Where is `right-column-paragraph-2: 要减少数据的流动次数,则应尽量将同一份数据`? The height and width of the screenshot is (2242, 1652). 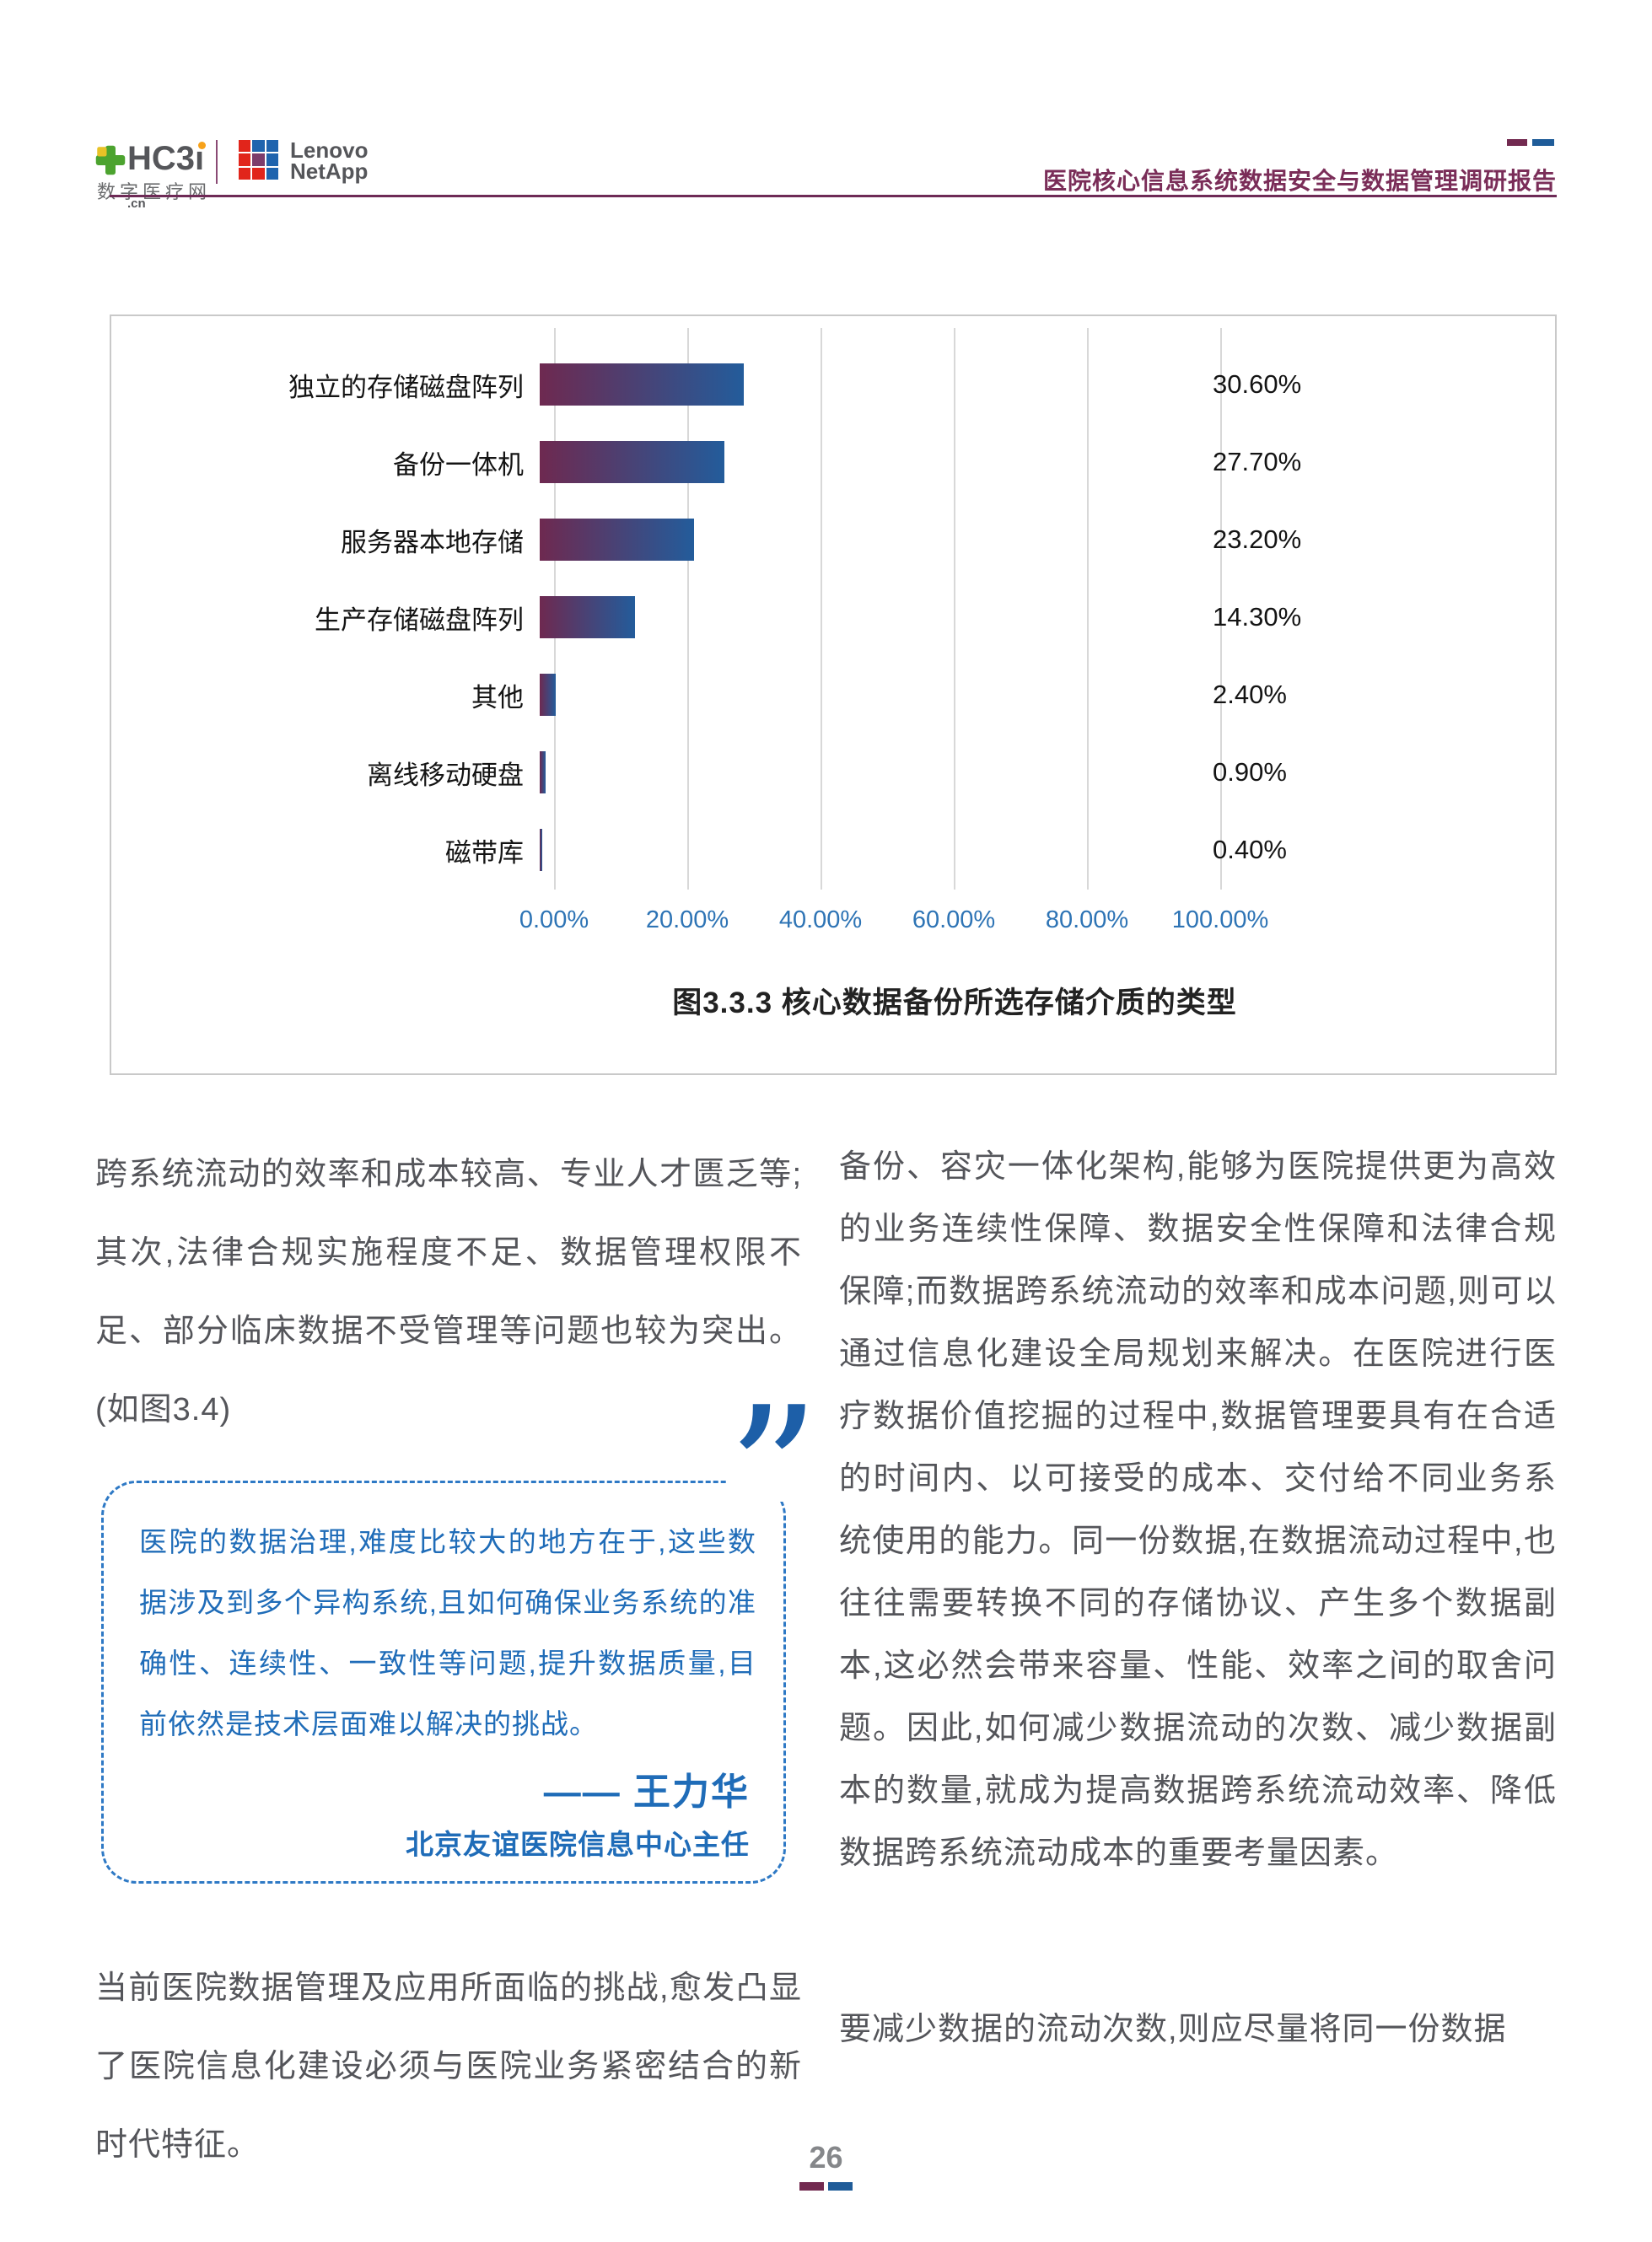 right-column-paragraph-2: 要减少数据的流动次数,则应尽量将同一份数据 is located at coordinates (1173, 2030).